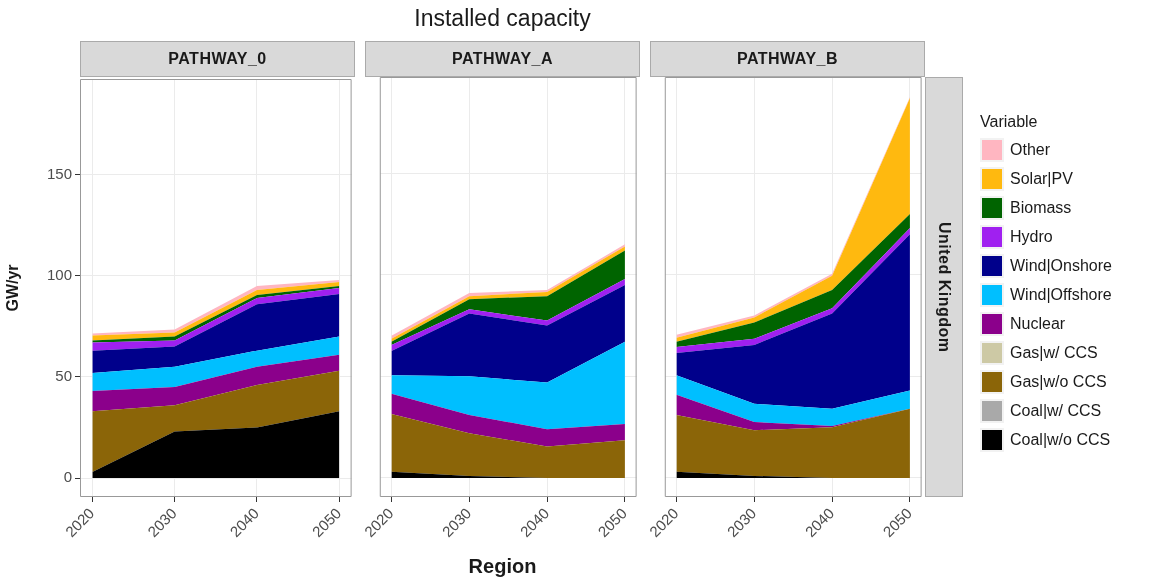  What do you see at coordinates (1058, 381) in the screenshot?
I see `legend-label: Gas|w/o CCS` at bounding box center [1058, 381].